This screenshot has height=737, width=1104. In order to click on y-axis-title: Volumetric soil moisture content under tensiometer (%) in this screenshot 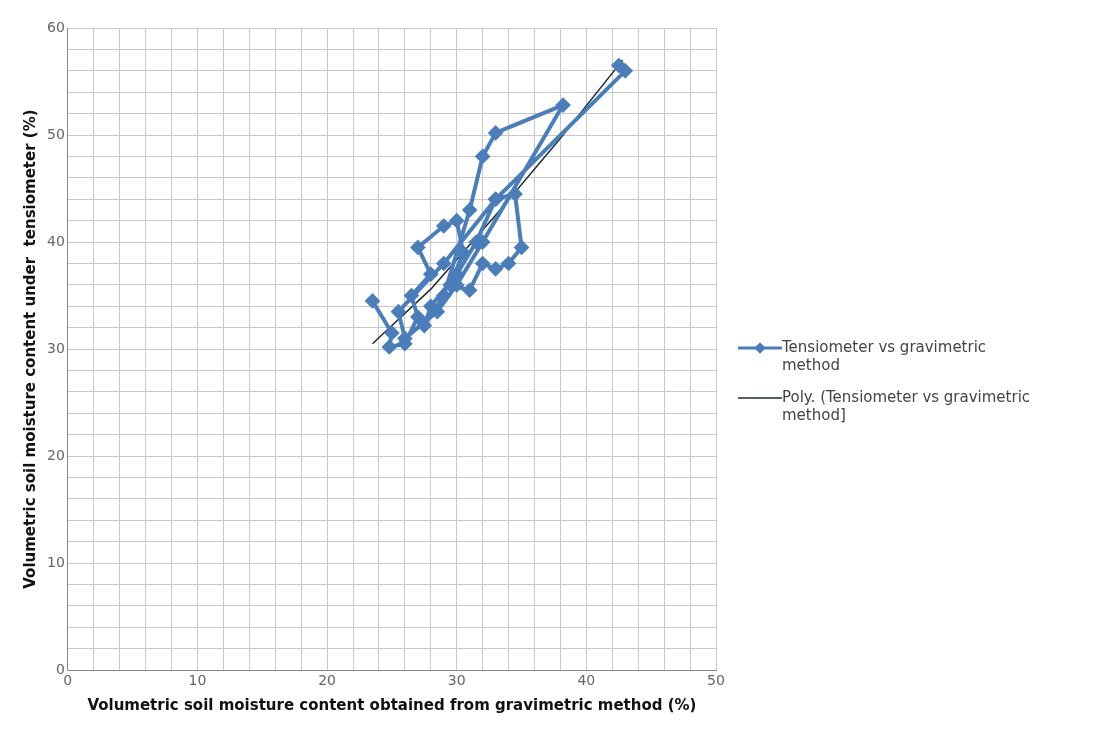, I will do `click(29, 349)`.